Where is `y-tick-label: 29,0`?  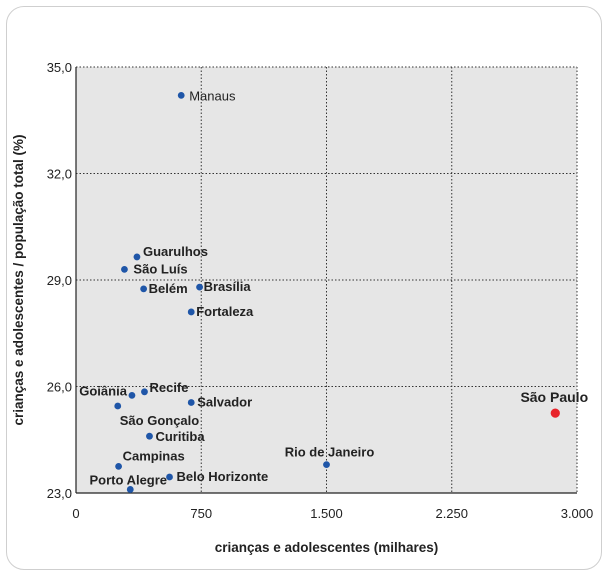 y-tick-label: 29,0 is located at coordinates (59, 280).